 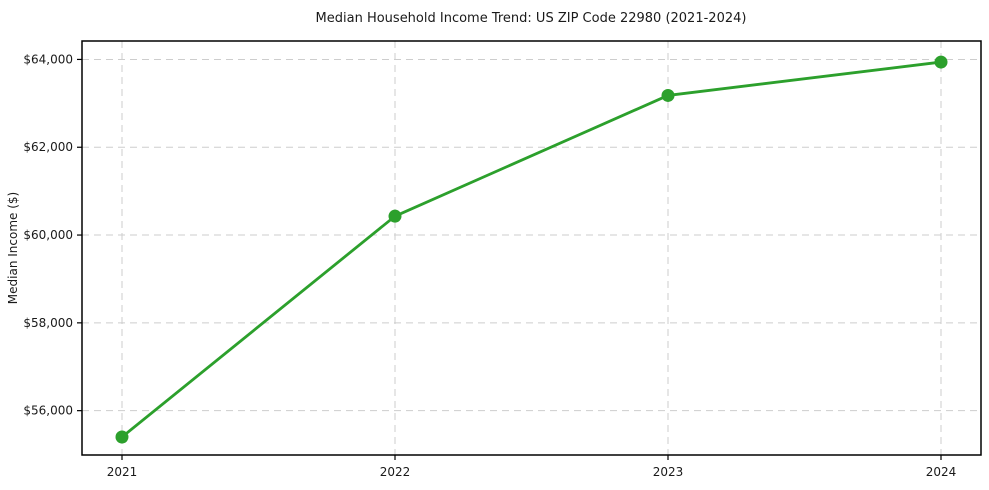 What do you see at coordinates (13, 248) in the screenshot?
I see `y-axis-label: Median Income ($)` at bounding box center [13, 248].